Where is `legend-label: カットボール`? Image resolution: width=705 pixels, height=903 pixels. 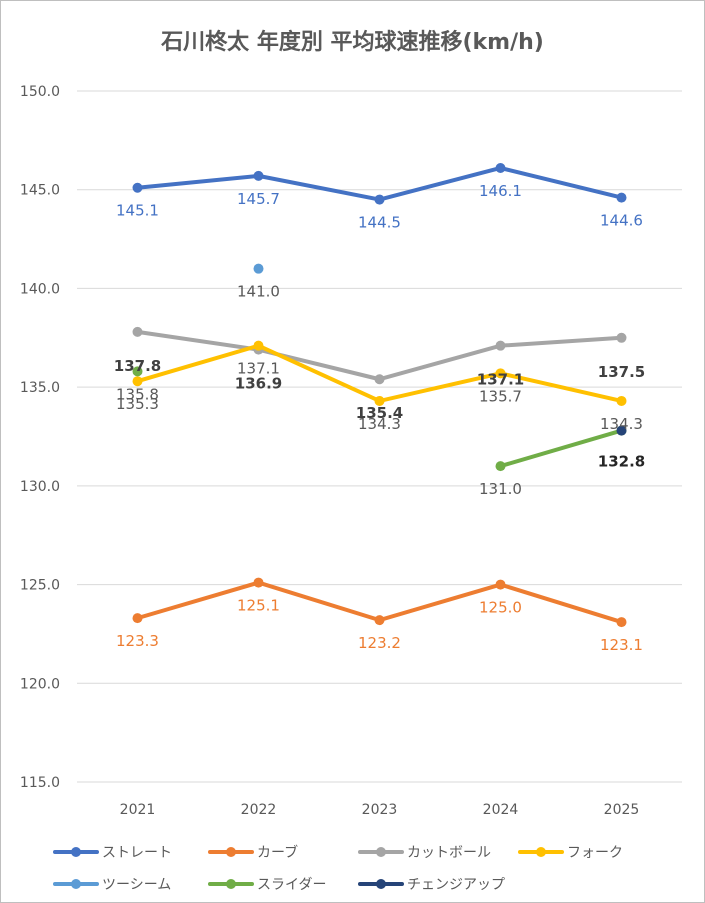 legend-label: カットボール is located at coordinates (449, 853).